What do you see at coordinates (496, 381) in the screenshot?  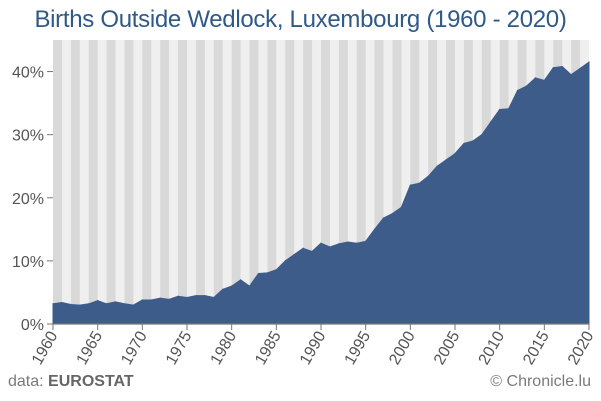 I see `copyright-icon: ©` at bounding box center [496, 381].